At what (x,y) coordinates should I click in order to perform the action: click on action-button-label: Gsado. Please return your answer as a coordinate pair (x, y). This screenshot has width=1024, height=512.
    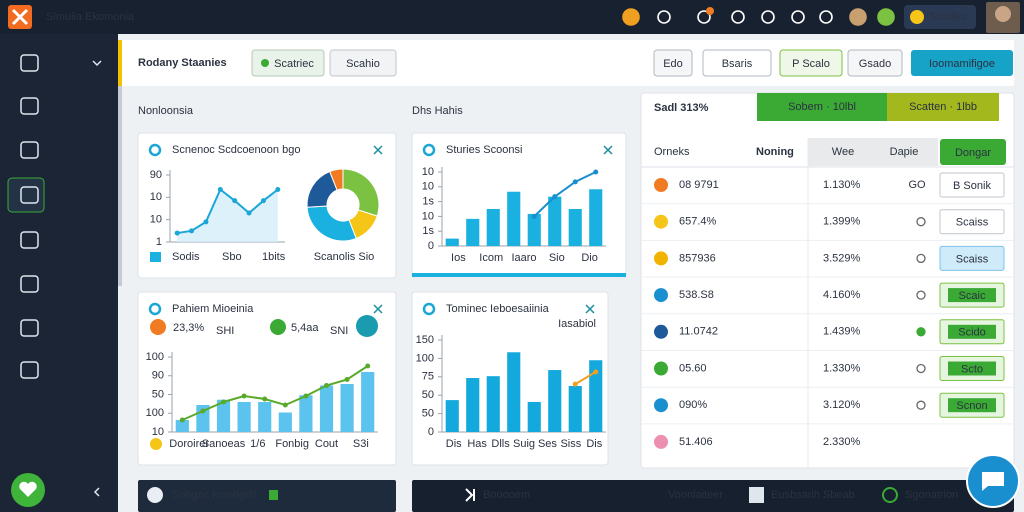
    Looking at the image, I should click on (875, 64).